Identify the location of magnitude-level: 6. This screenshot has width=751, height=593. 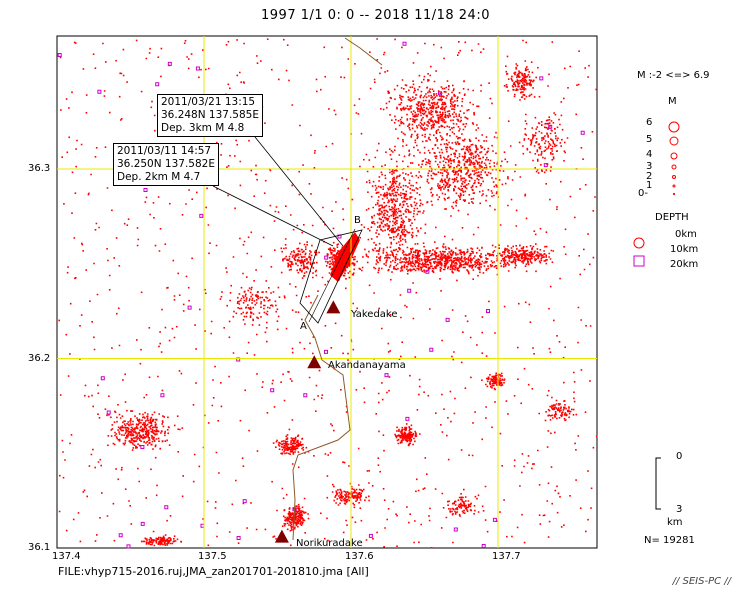
(649, 122).